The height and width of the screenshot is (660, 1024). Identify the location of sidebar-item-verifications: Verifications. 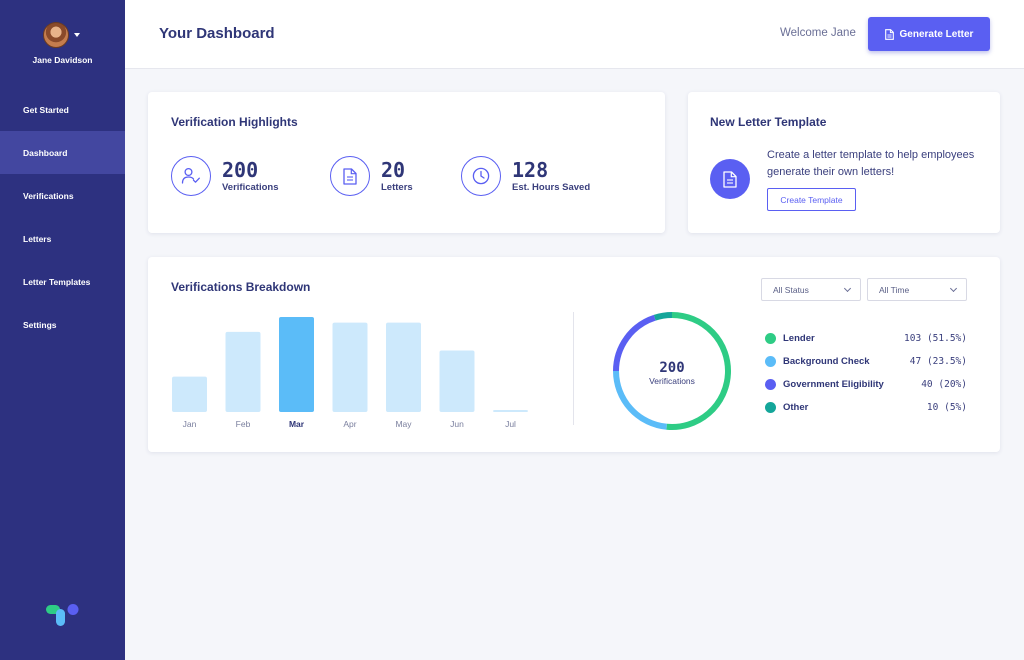
(62, 195).